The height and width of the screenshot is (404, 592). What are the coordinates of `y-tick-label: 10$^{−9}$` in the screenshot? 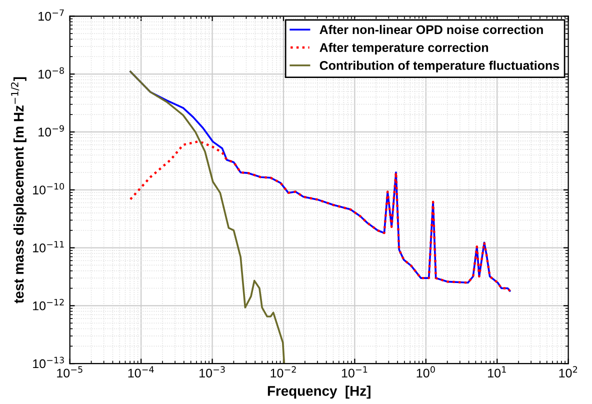 It's located at (51, 131).